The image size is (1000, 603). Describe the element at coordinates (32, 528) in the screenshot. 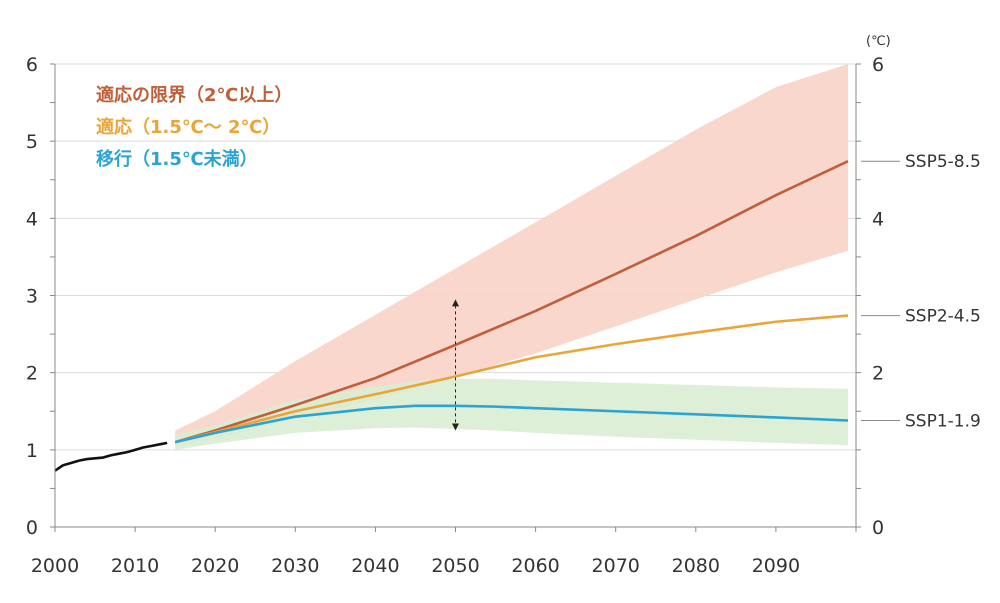

I see `y-tick-label-left: 0` at that location.